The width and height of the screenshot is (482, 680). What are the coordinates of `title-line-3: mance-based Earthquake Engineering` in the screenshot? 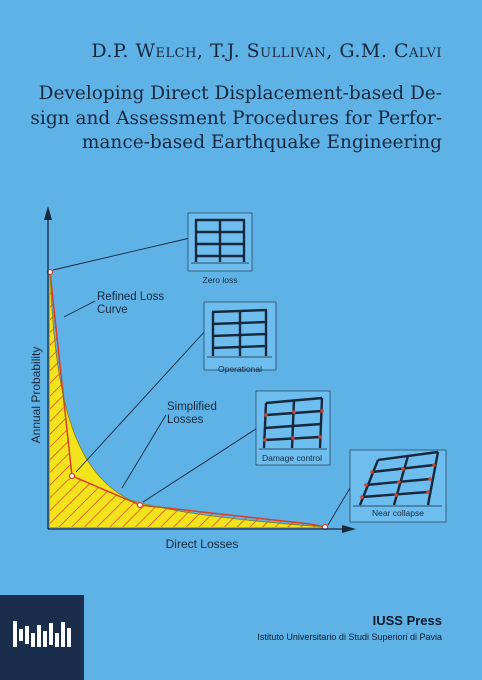 It's located at (261, 142).